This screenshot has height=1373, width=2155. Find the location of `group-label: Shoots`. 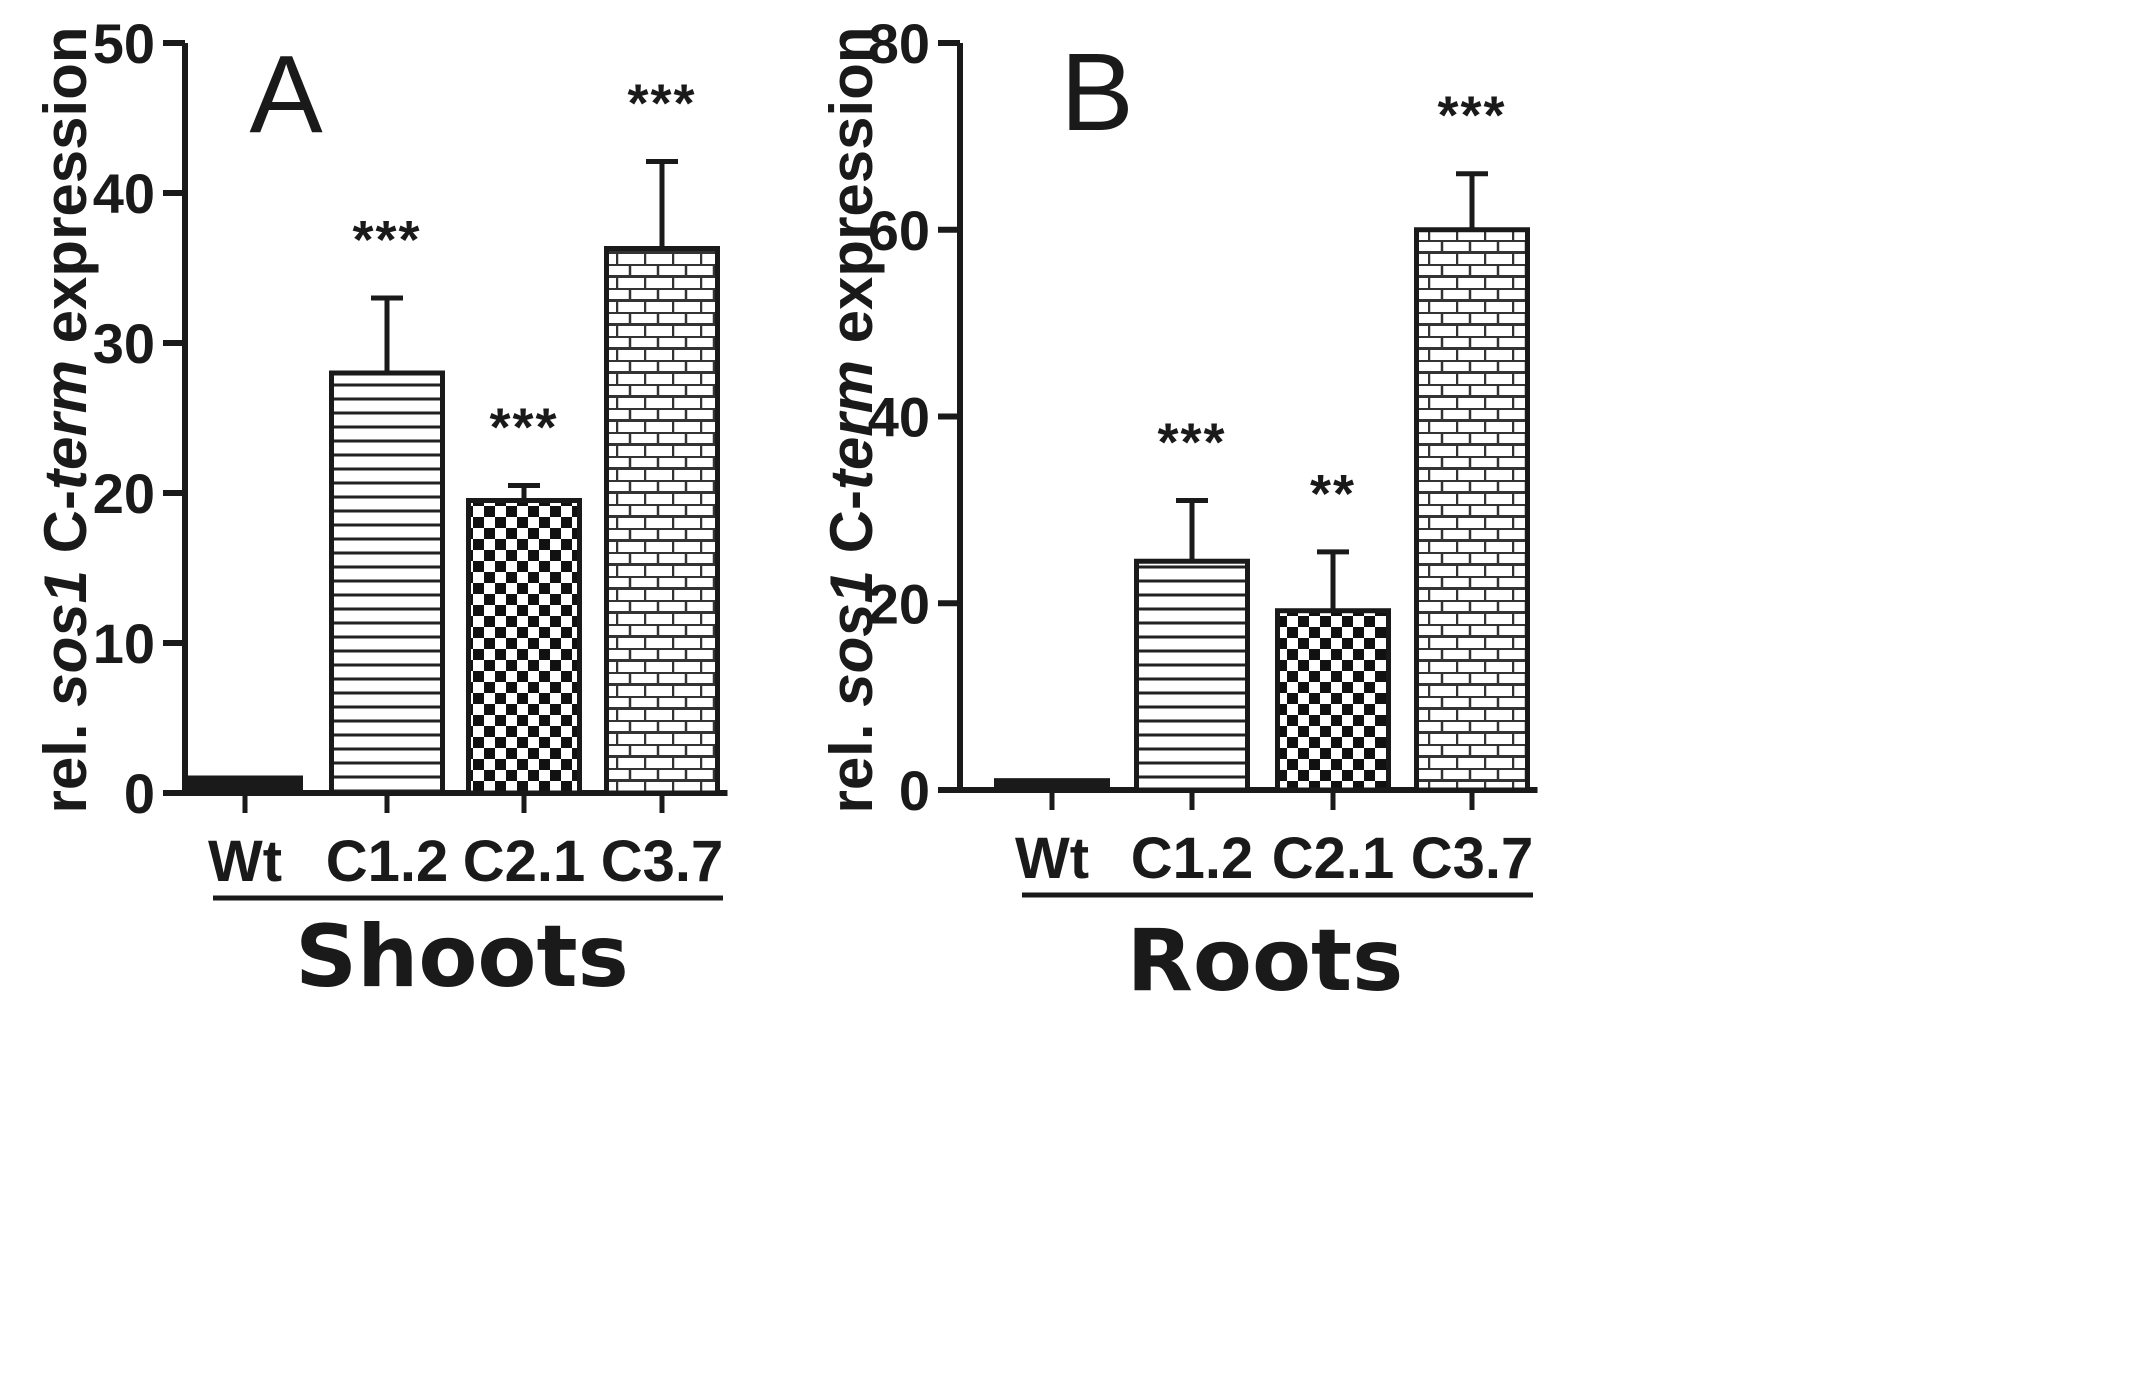

group-label: Shoots is located at coordinates (462, 957).